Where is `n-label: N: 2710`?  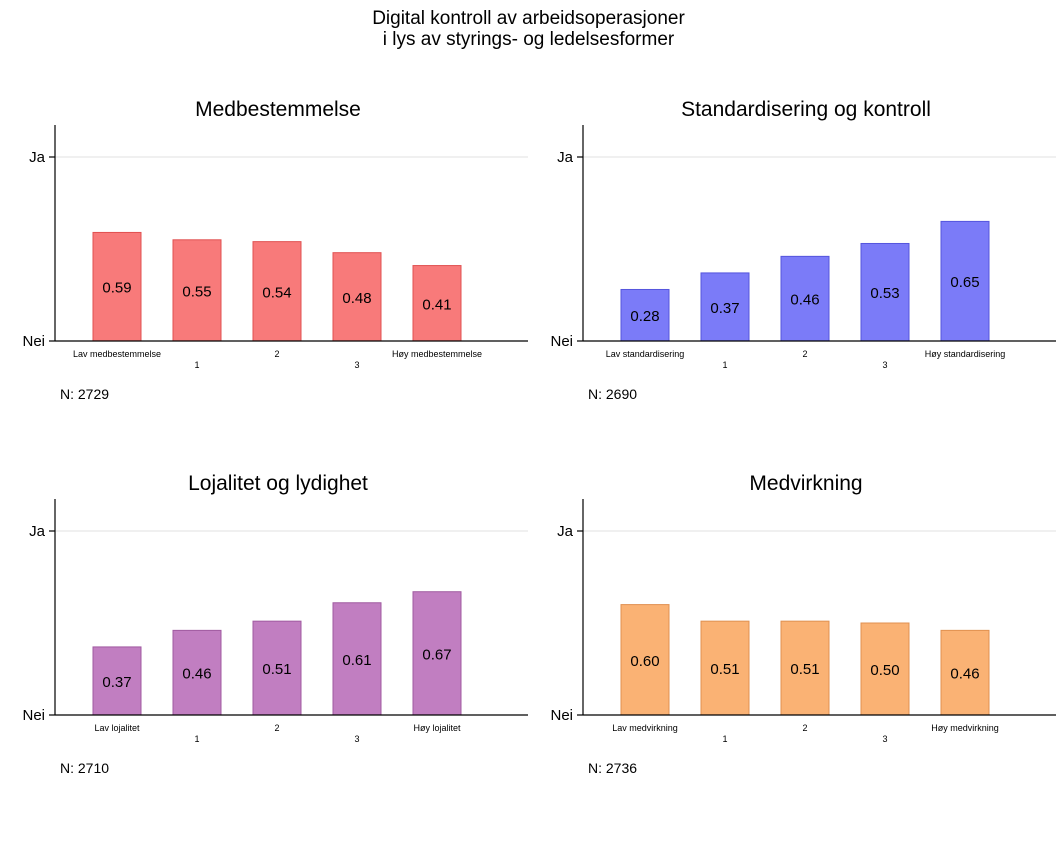 n-label: N: 2710 is located at coordinates (84, 768).